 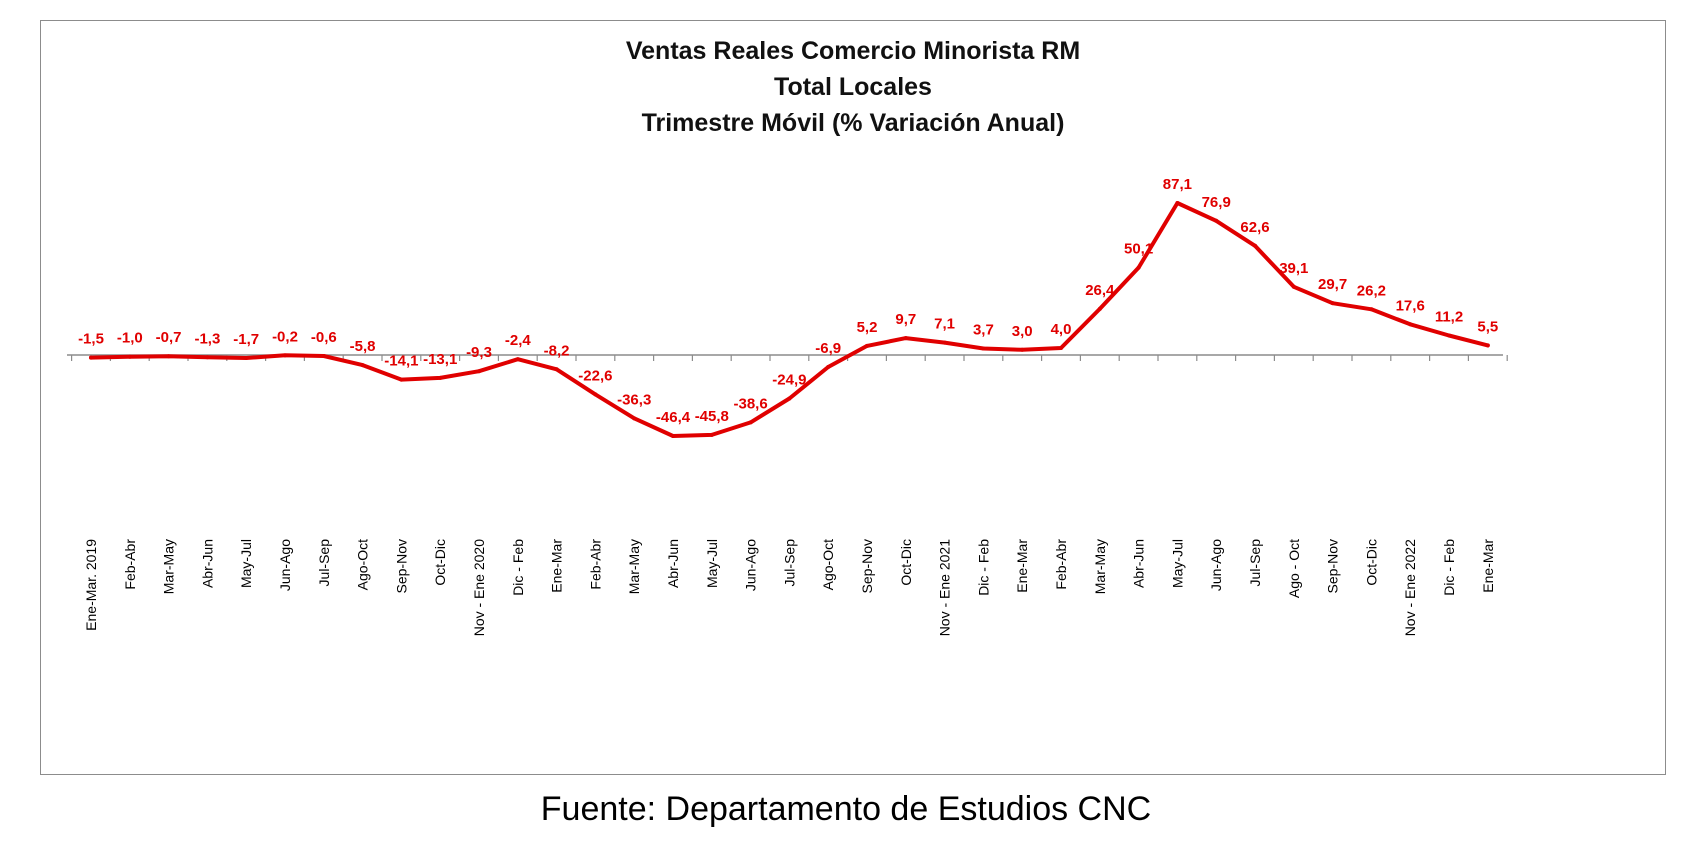 What do you see at coordinates (1294, 568) in the screenshot?
I see `x-tick-label: Ago - Oct` at bounding box center [1294, 568].